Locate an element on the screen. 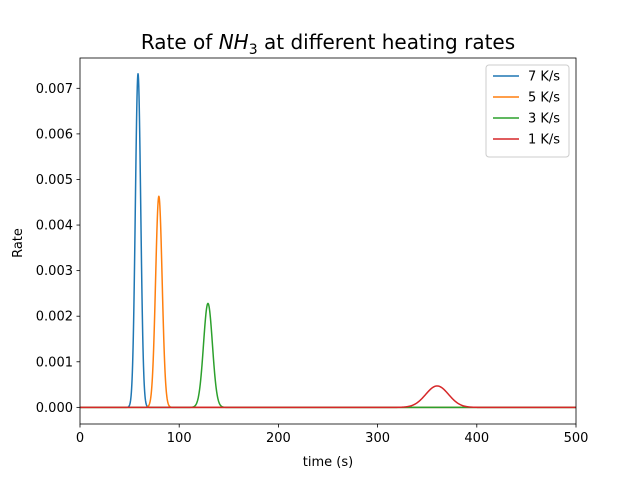 The width and height of the screenshot is (640, 478). x-tick-label: 300 is located at coordinates (377, 438).